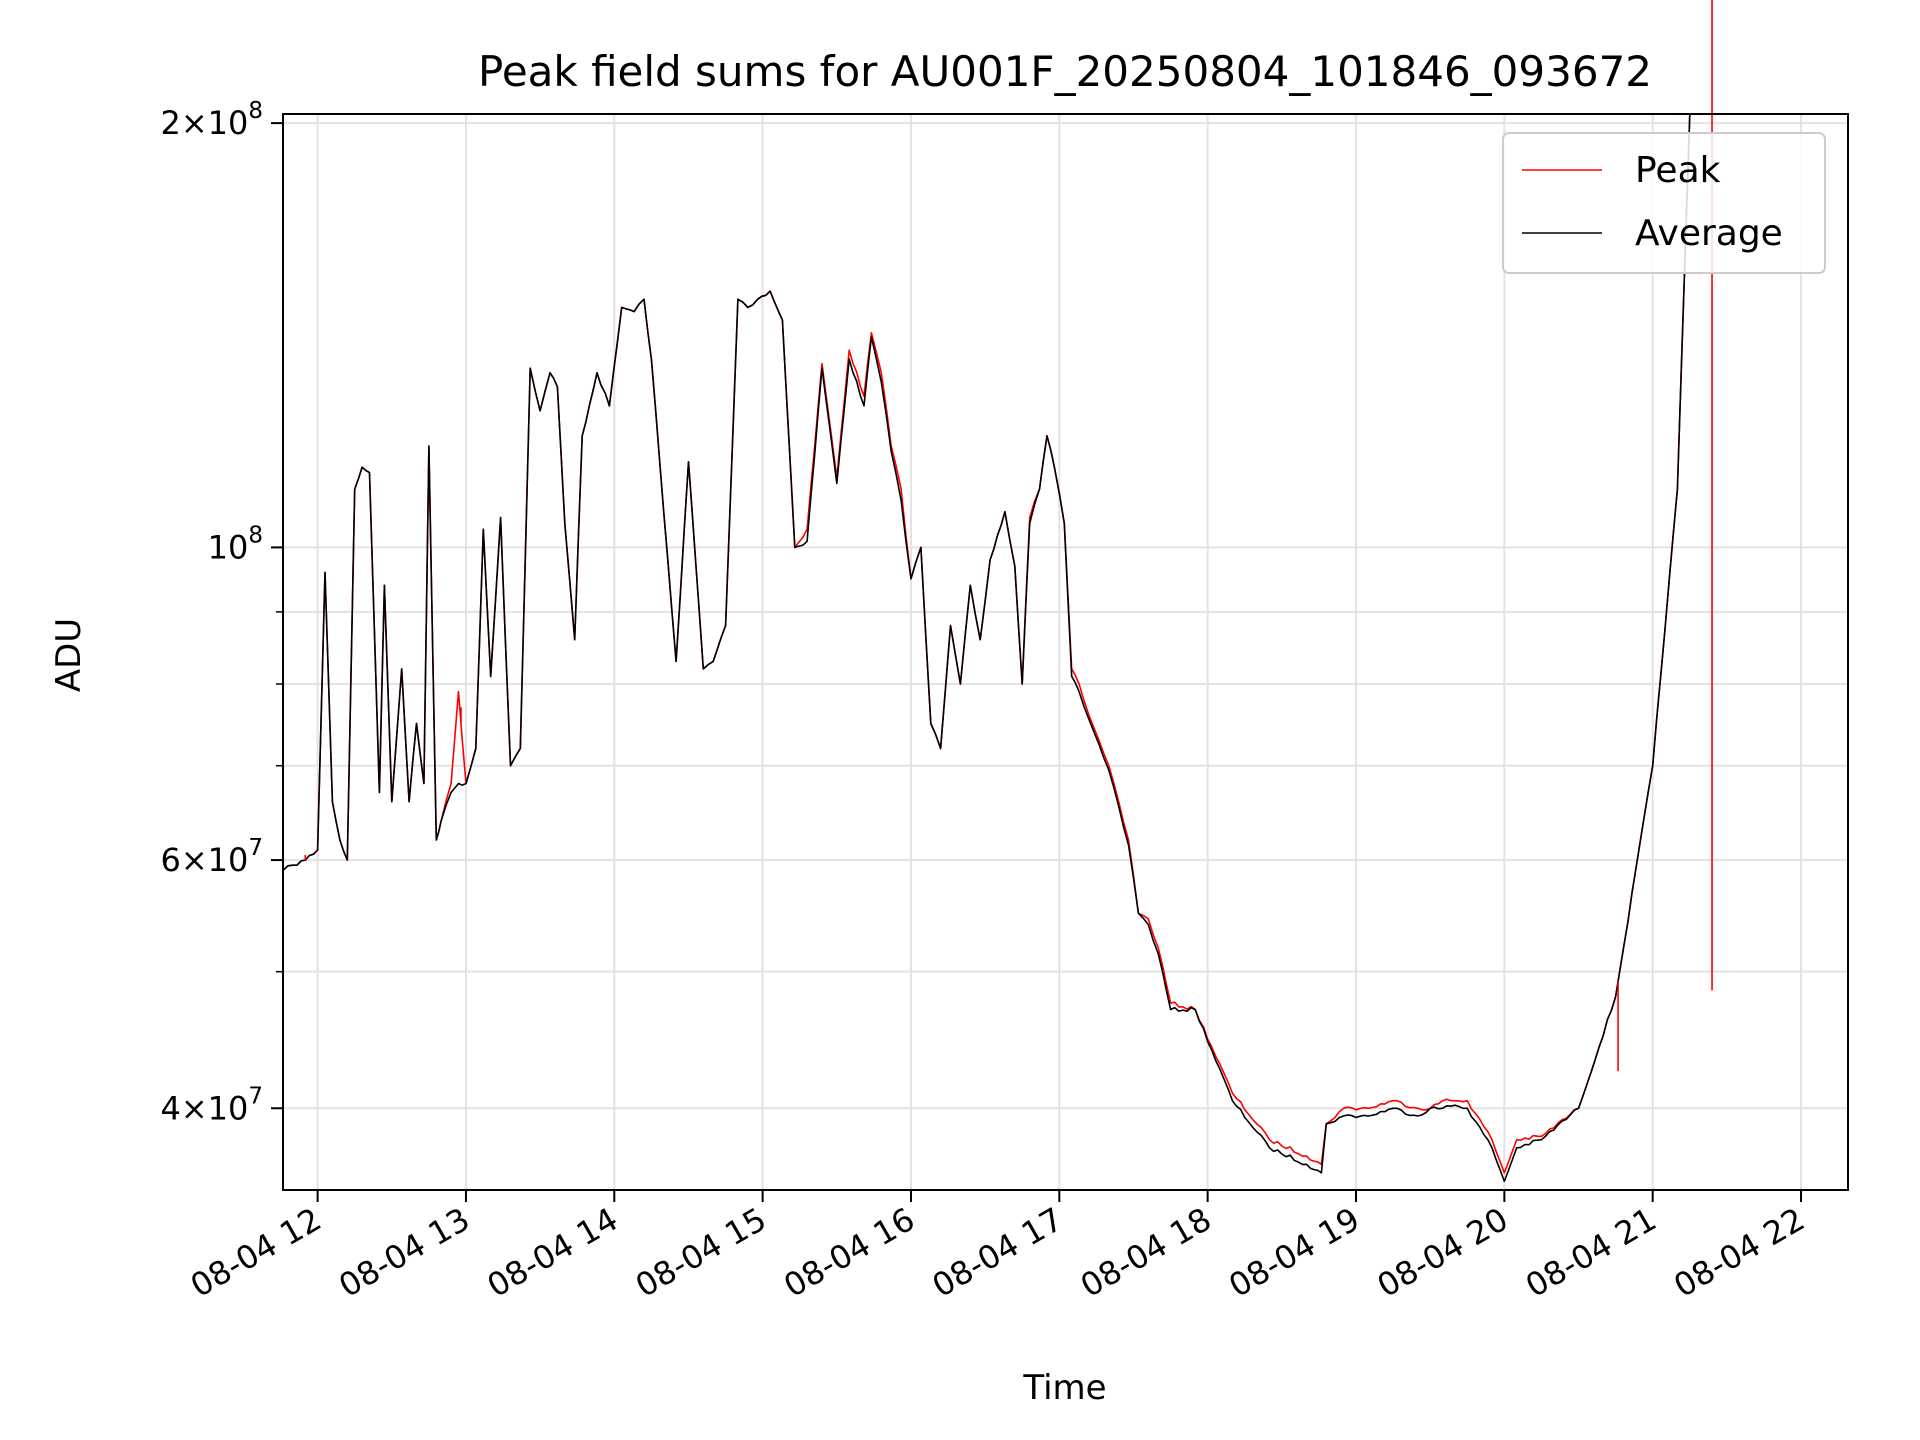  What do you see at coordinates (211, 120) in the screenshot?
I see `y-tick-label: 2×108` at bounding box center [211, 120].